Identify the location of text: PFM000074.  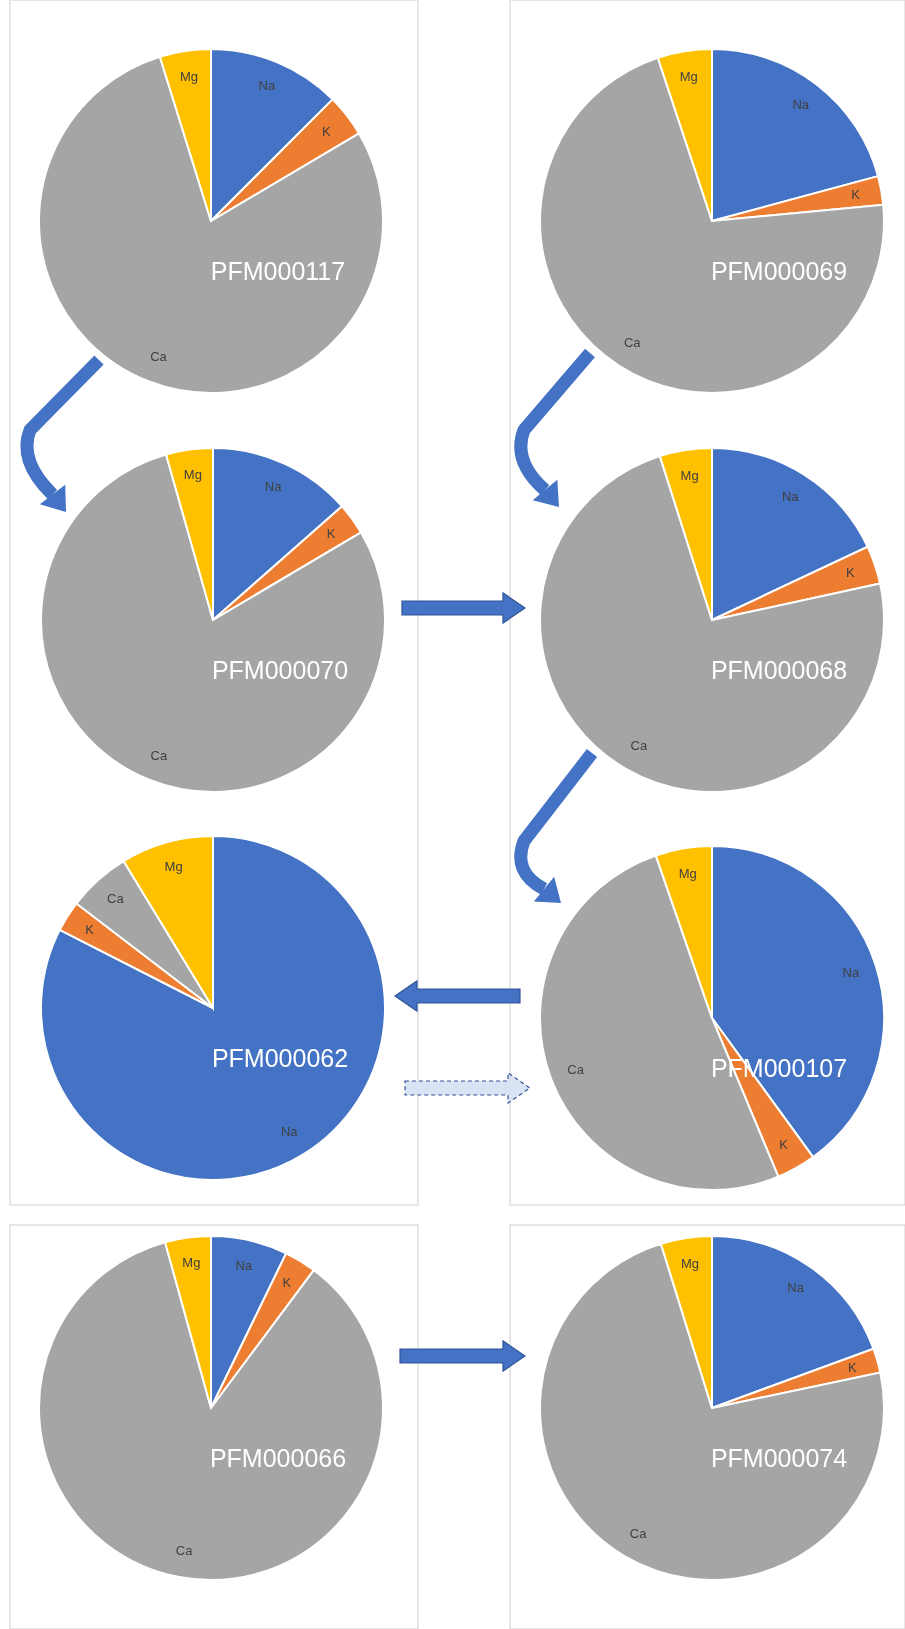
(779, 1458).